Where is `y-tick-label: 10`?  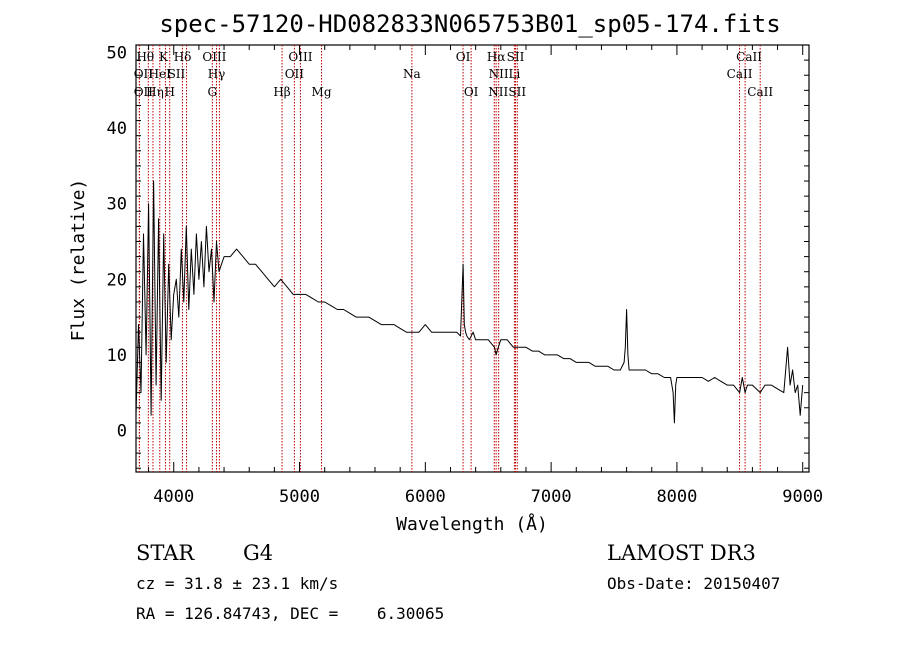
y-tick-label: 10 is located at coordinates (117, 356).